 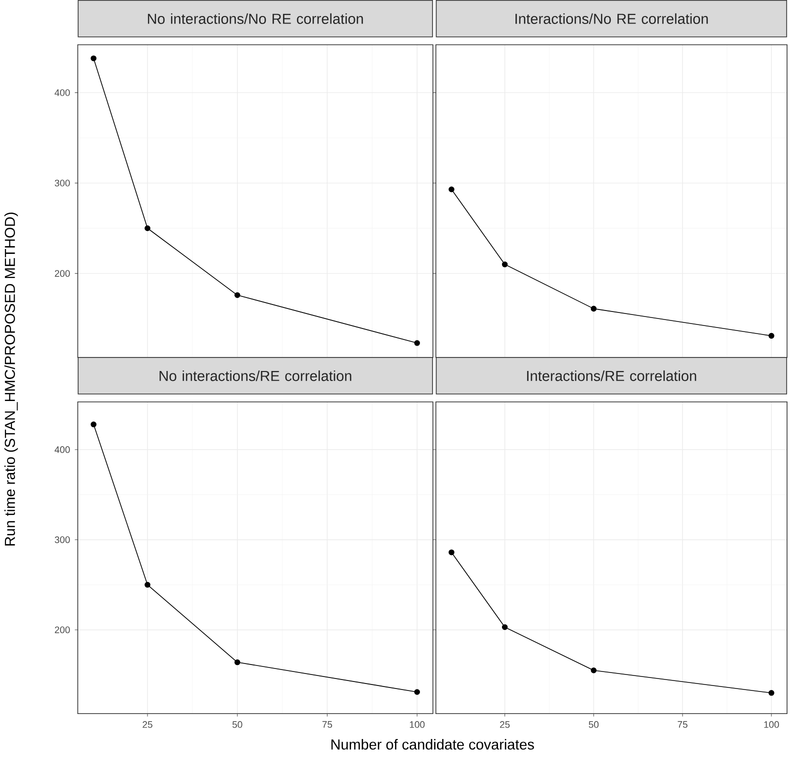 What do you see at coordinates (611, 18) in the screenshot?
I see `chart-title: Interactions/No RE correlation` at bounding box center [611, 18].